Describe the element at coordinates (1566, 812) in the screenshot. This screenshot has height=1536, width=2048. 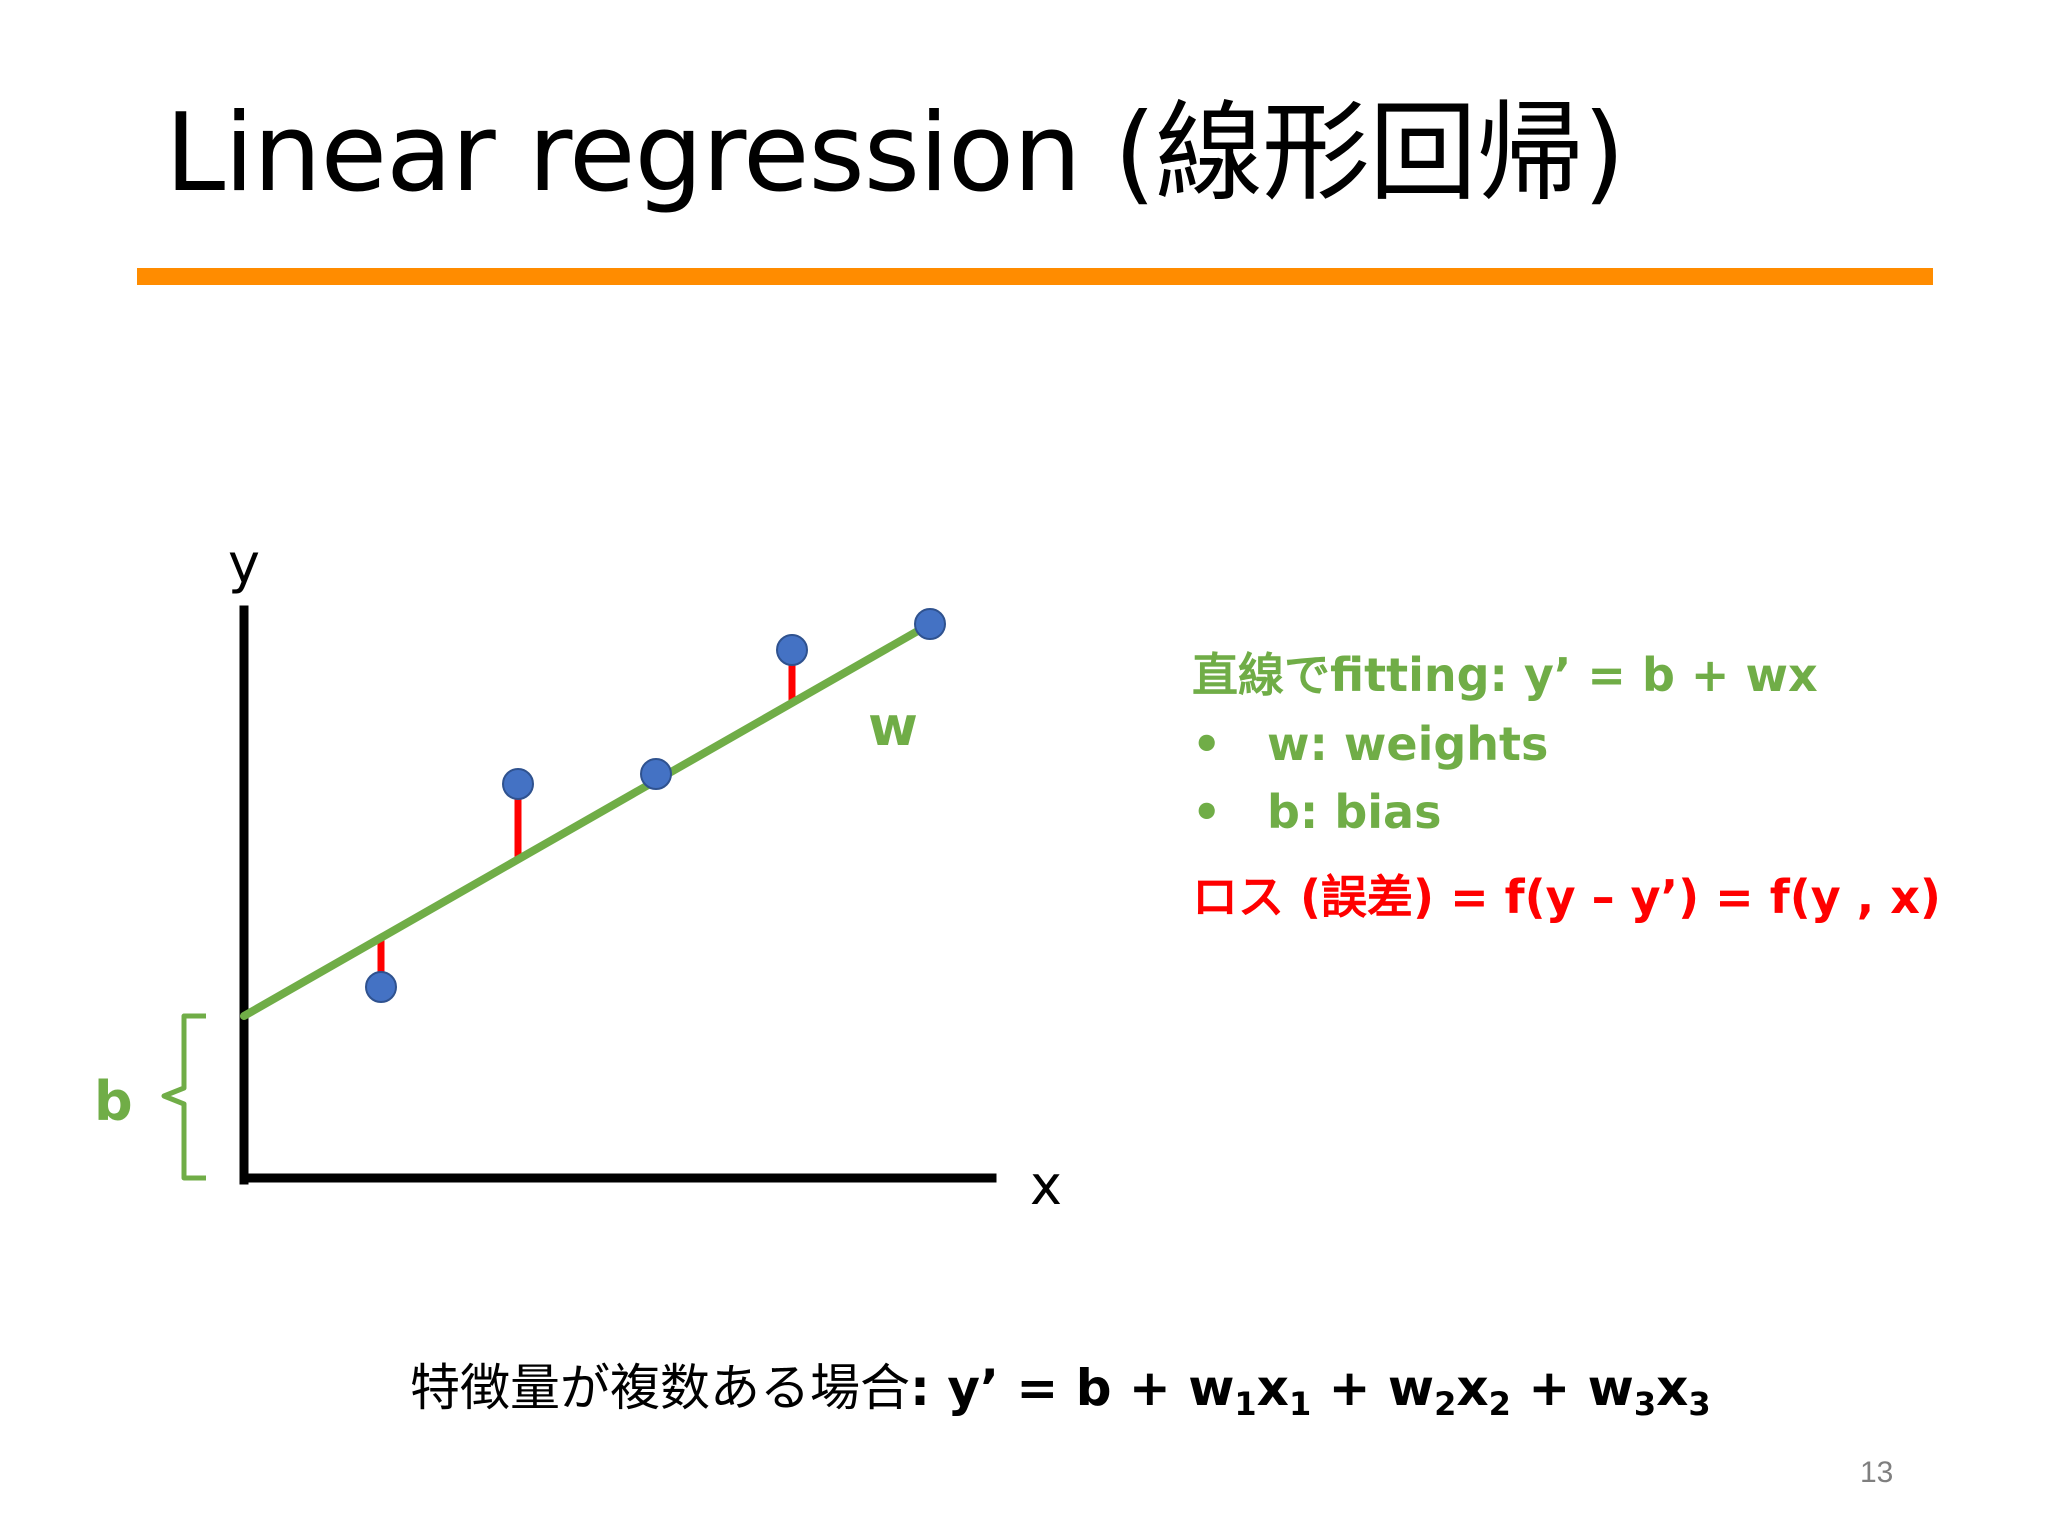
I see `legend-item-bias: • b: bias` at that location.